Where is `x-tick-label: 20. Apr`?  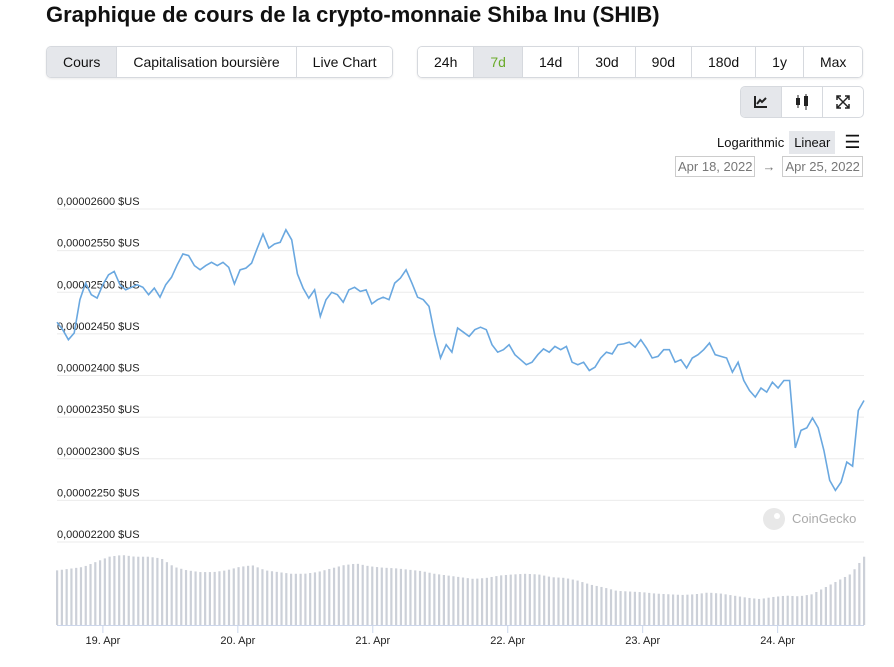
x-tick-label: 20. Apr is located at coordinates (237, 641).